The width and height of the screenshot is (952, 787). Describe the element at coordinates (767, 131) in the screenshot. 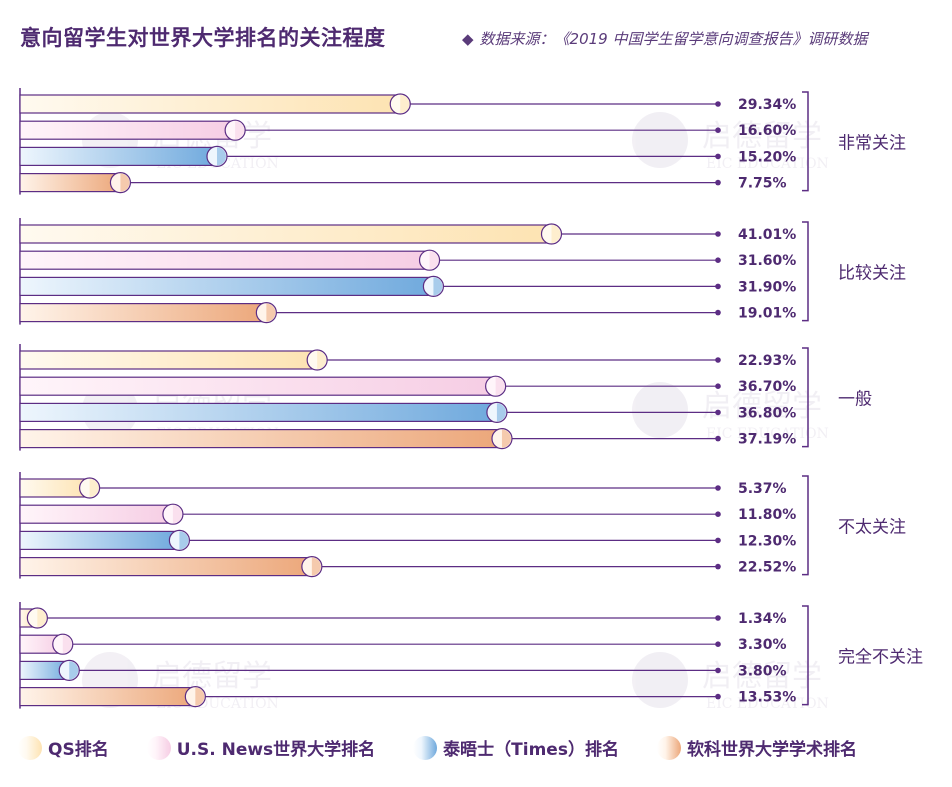

I see `value-label: 16.60%` at that location.